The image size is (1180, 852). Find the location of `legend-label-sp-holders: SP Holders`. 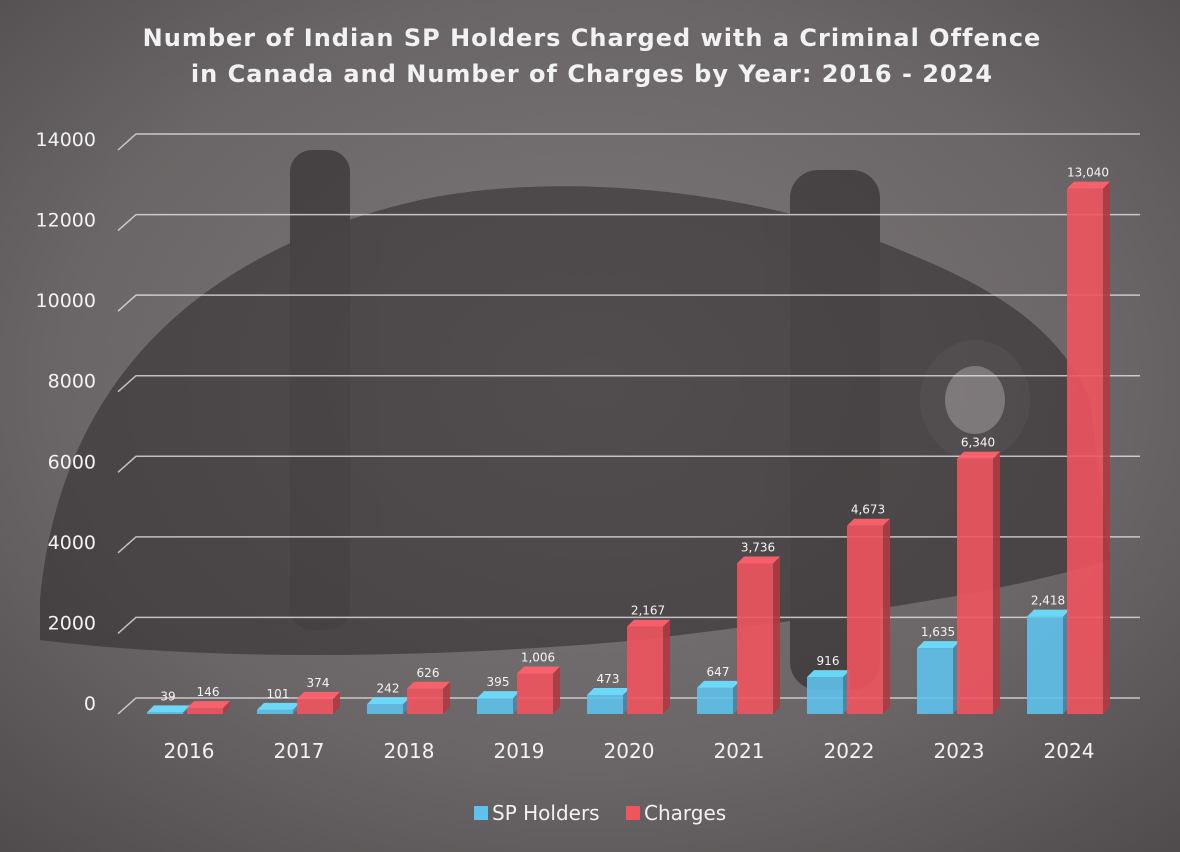

legend-label-sp-holders: SP Holders is located at coordinates (546, 813).